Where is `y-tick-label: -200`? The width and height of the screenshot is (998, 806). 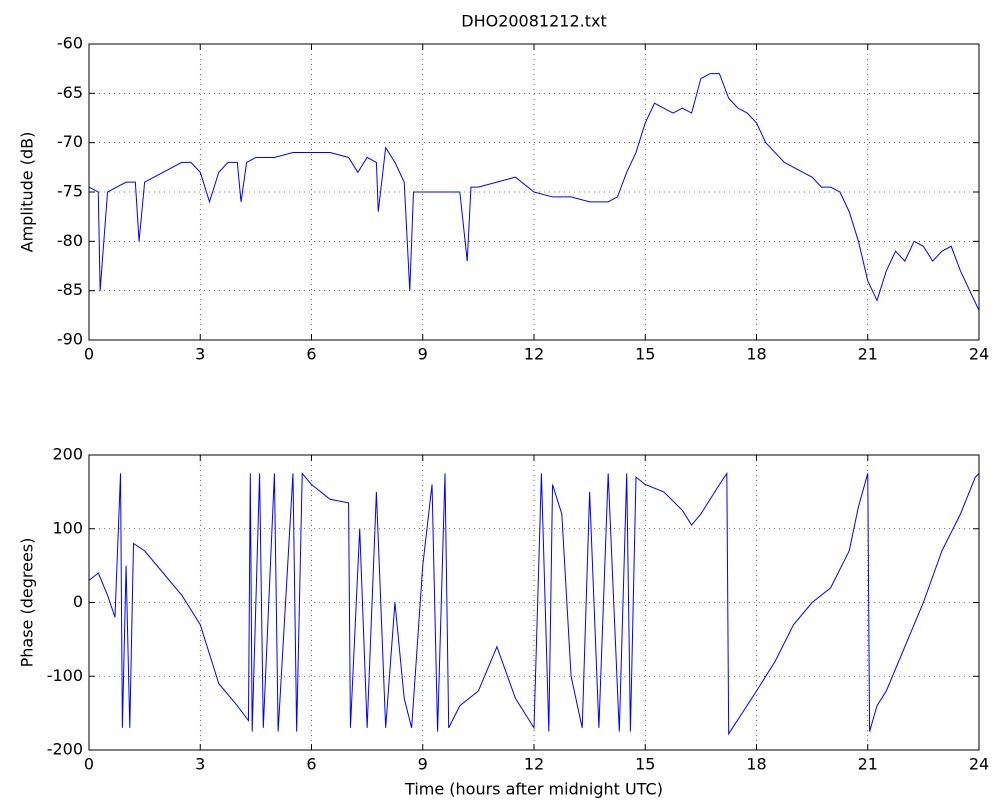 y-tick-label: -200 is located at coordinates (65, 749).